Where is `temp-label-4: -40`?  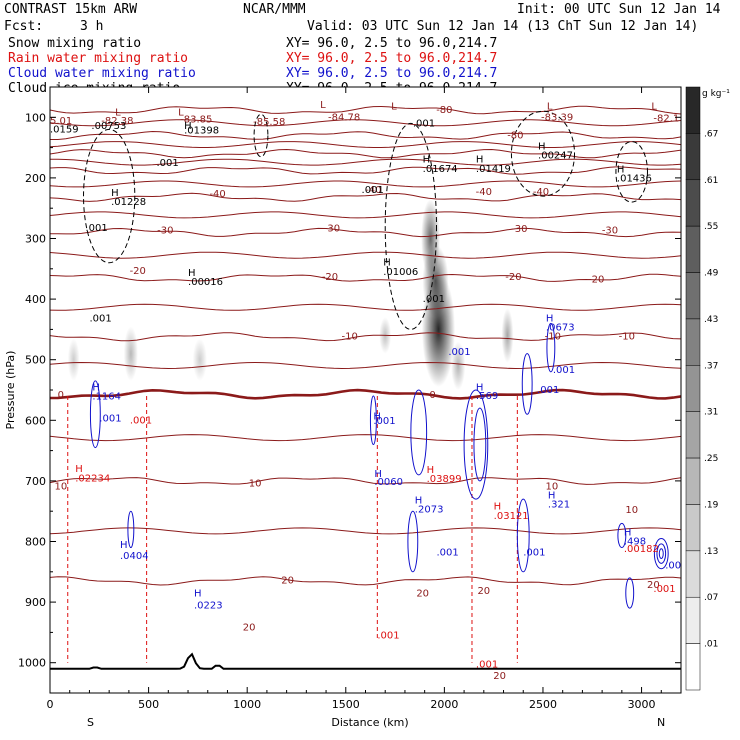 temp-label-4: -40 is located at coordinates (484, 192).